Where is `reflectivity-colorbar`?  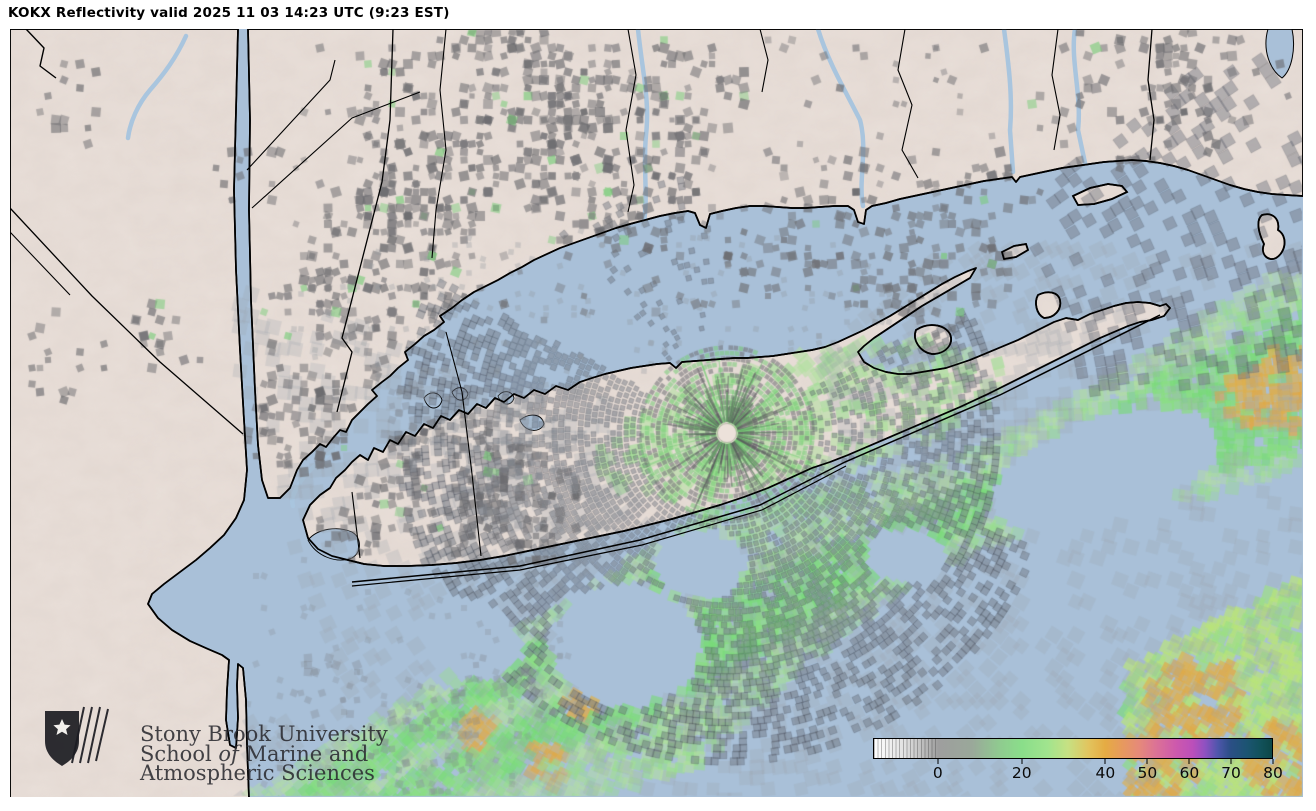
reflectivity-colorbar is located at coordinates (1073, 748).